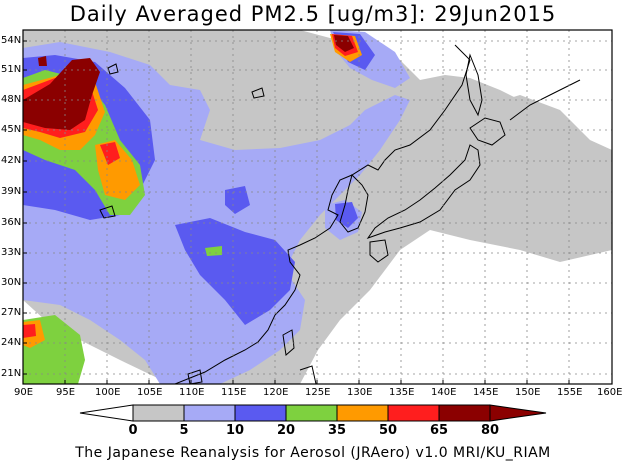 The height and width of the screenshot is (466, 626). Describe the element at coordinates (545, 100) in the screenshot. I see `coastline-kuril` at that location.